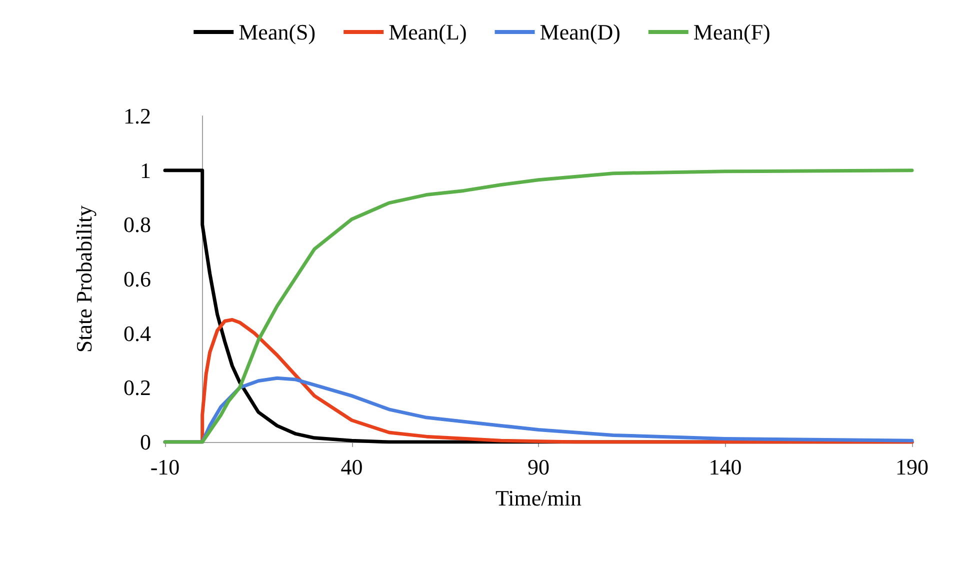  What do you see at coordinates (84, 279) in the screenshot?
I see `y-axis-title: State Probability` at bounding box center [84, 279].